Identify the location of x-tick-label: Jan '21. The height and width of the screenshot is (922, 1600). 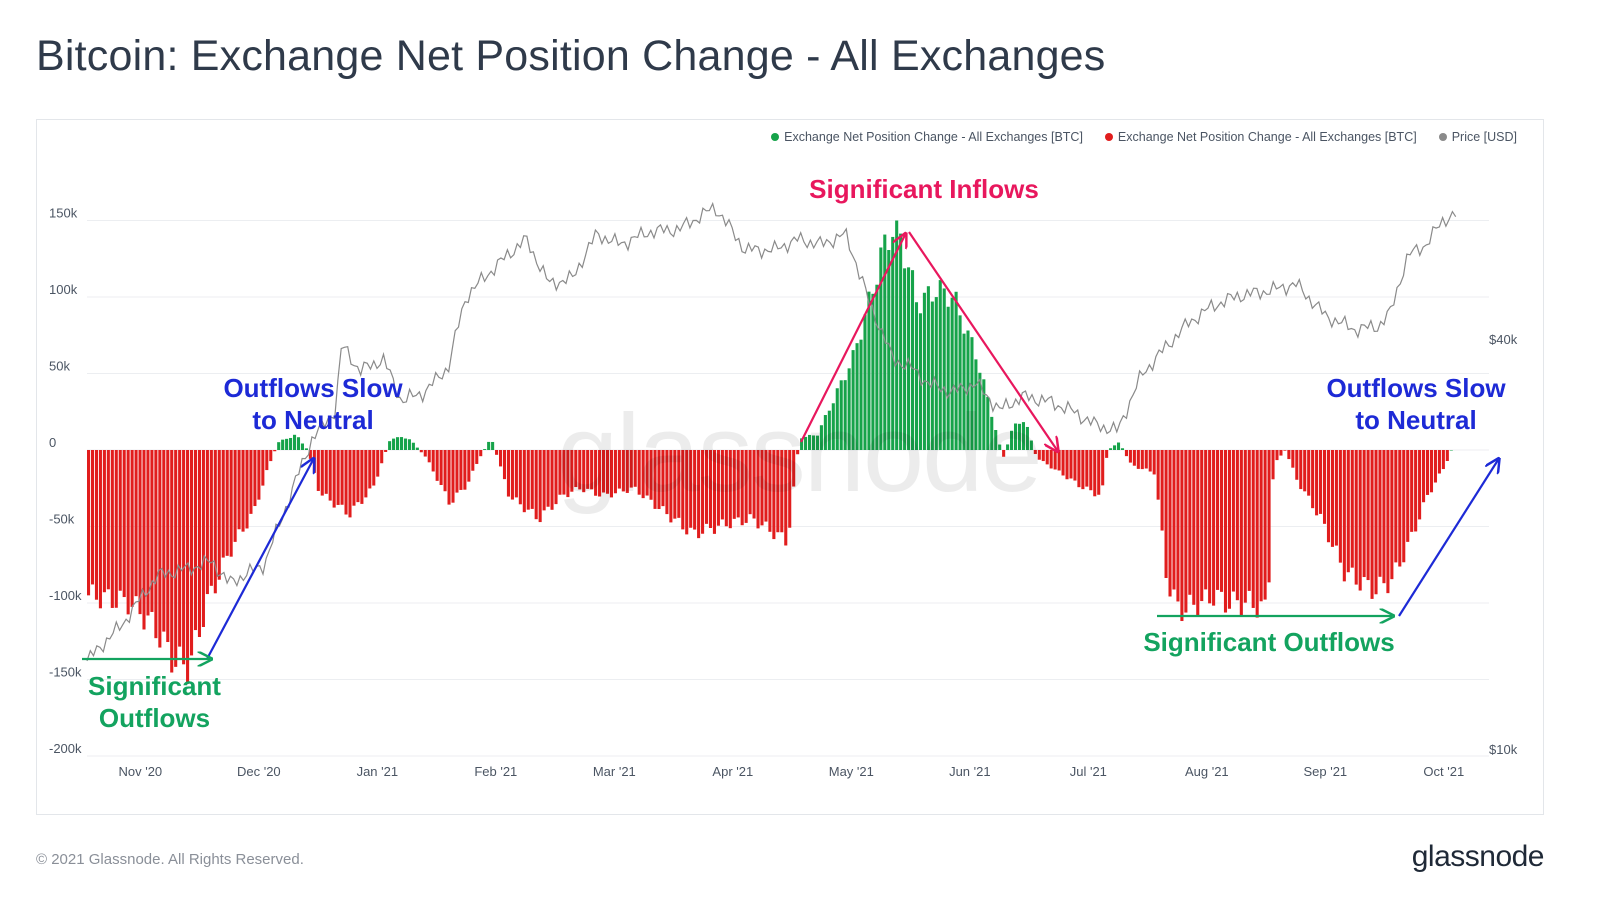
(378, 771).